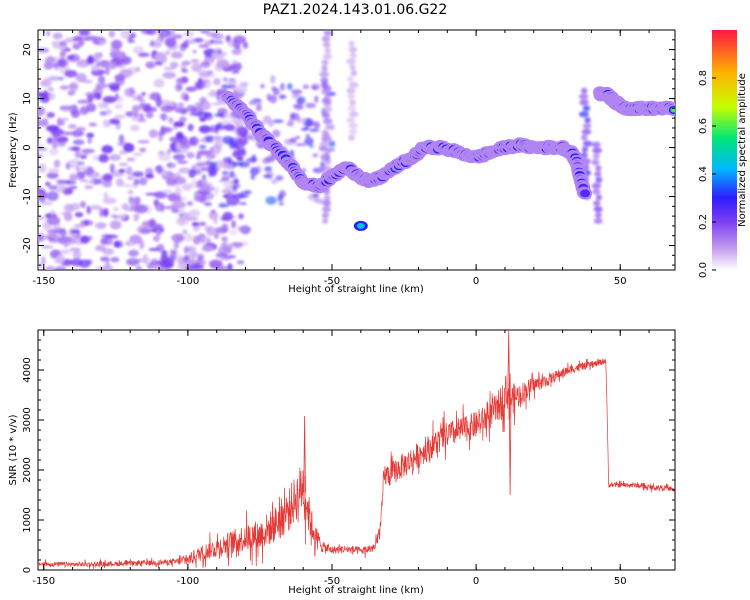 The image size is (750, 600). What do you see at coordinates (332, 581) in the screenshot?
I see `x-tick-label: -50` at bounding box center [332, 581].